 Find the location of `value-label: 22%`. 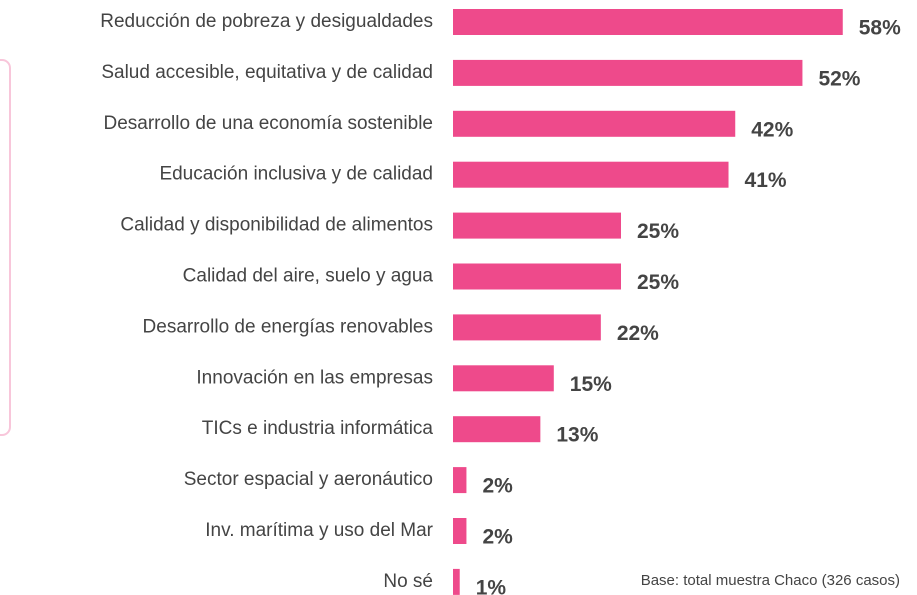

value-label: 22% is located at coordinates (638, 333).